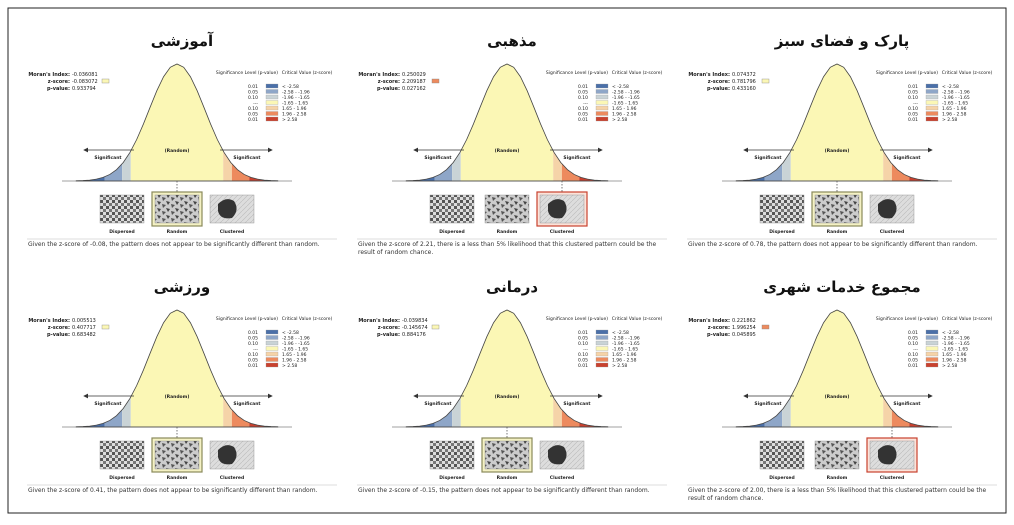 This screenshot has width=1014, height=525. I want to click on stat-value: 0.407717, so click(84, 328).